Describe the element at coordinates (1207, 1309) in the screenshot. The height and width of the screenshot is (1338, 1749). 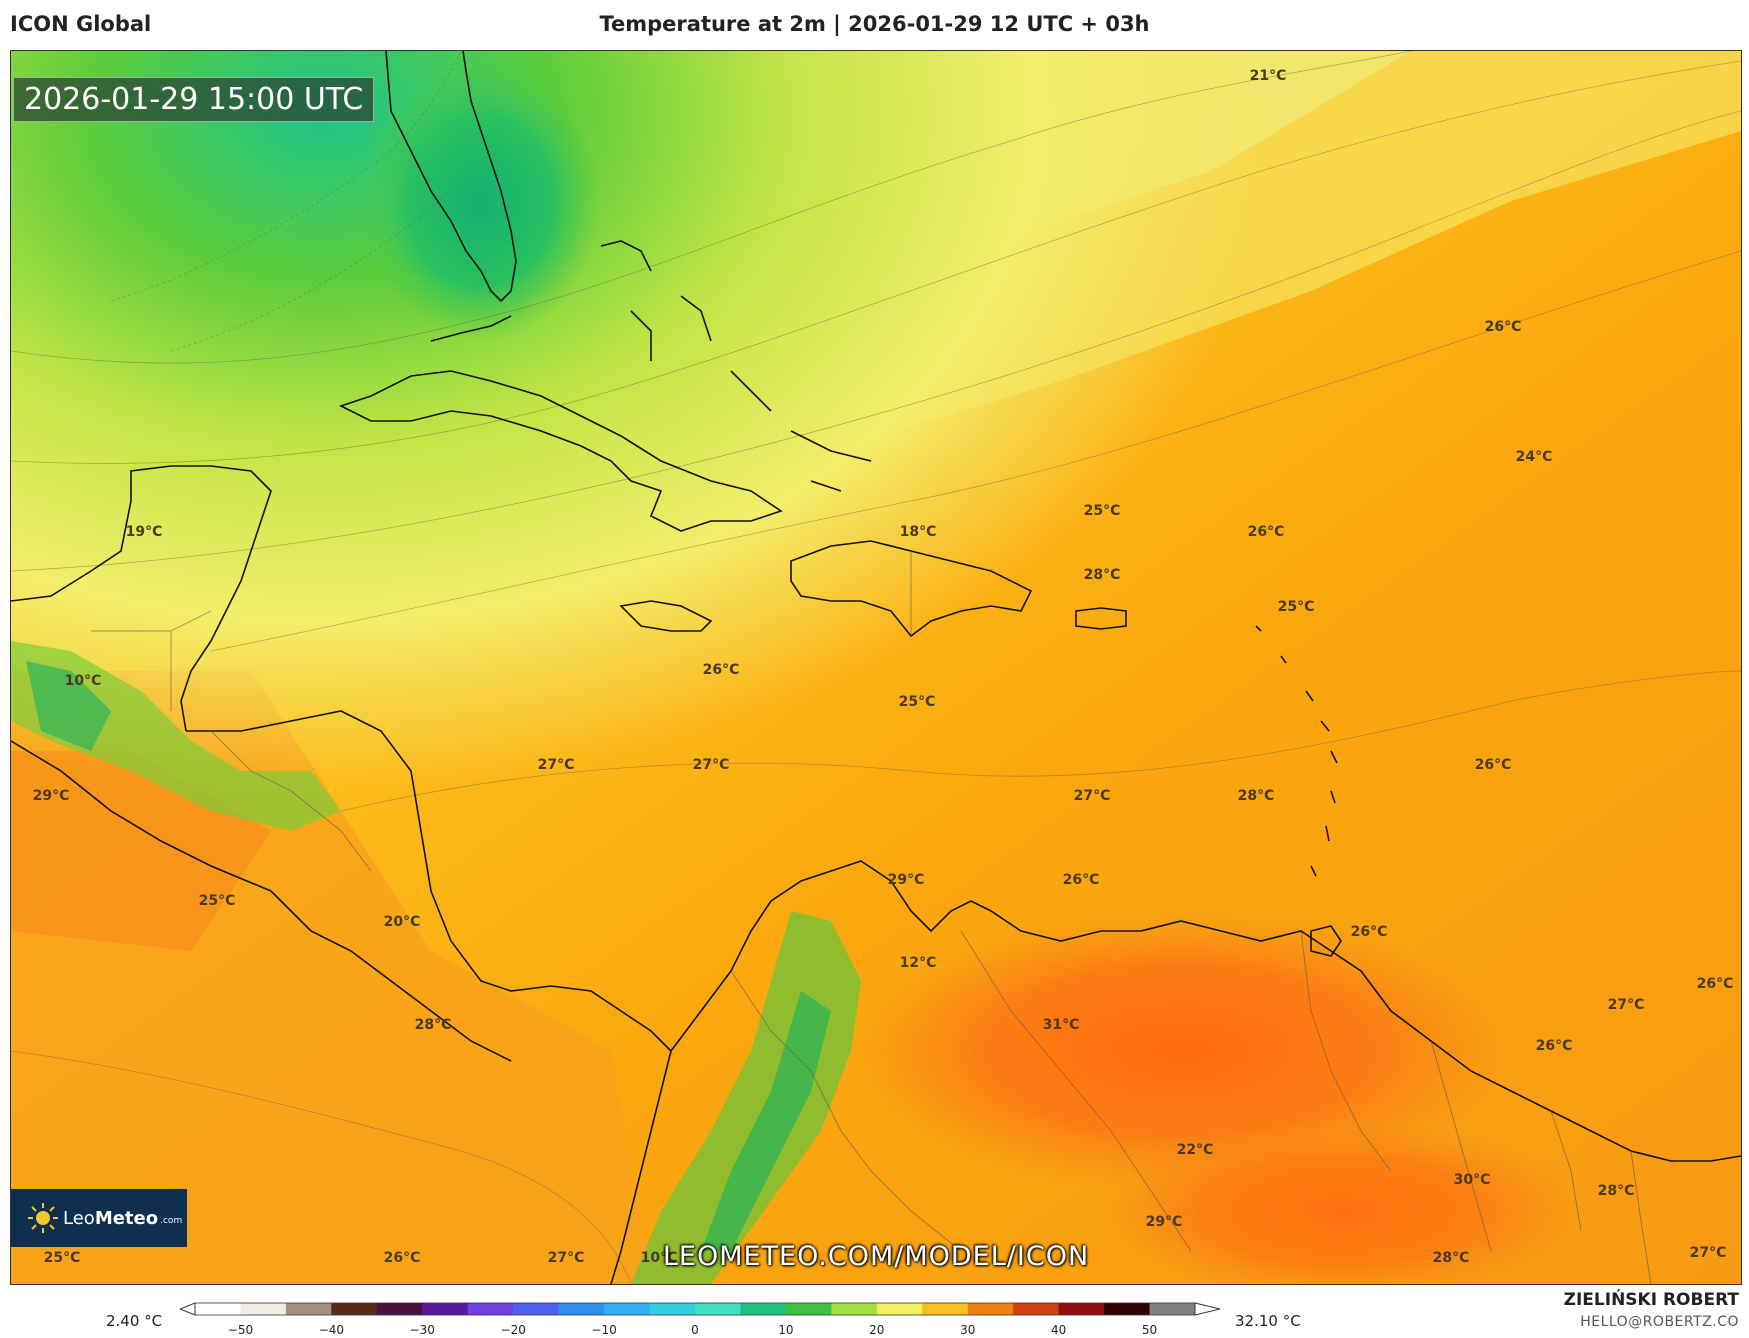
I see `colorbar-max-arrow` at that location.